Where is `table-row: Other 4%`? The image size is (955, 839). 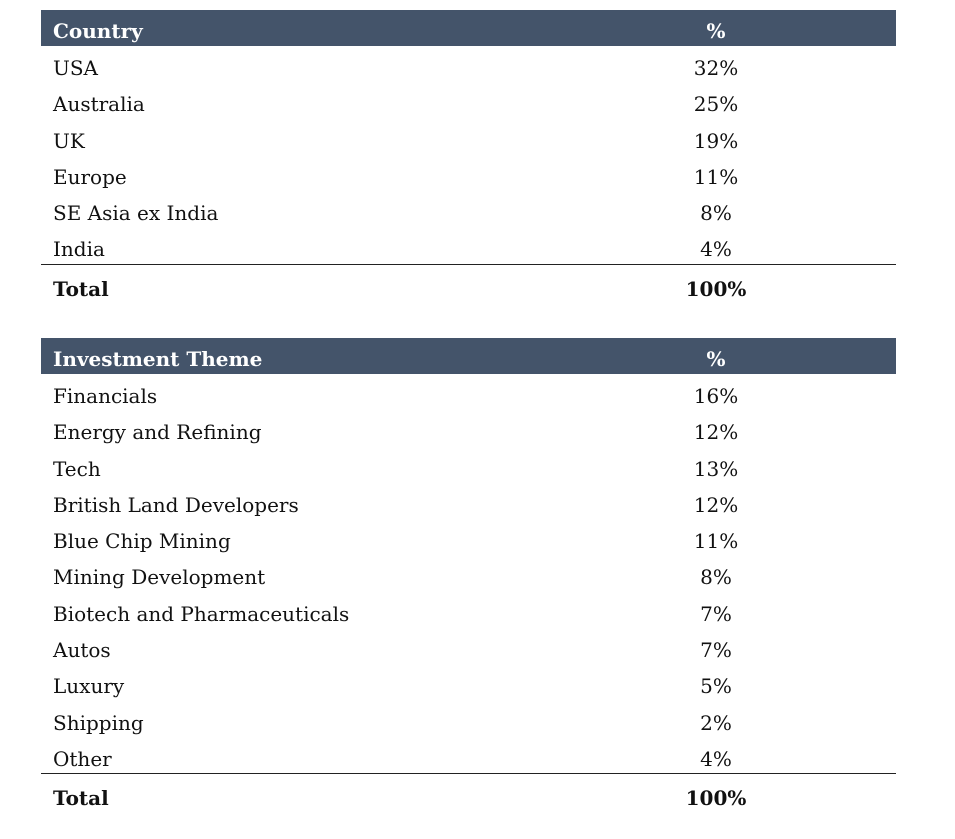 table-row: Other 4% is located at coordinates (468, 755).